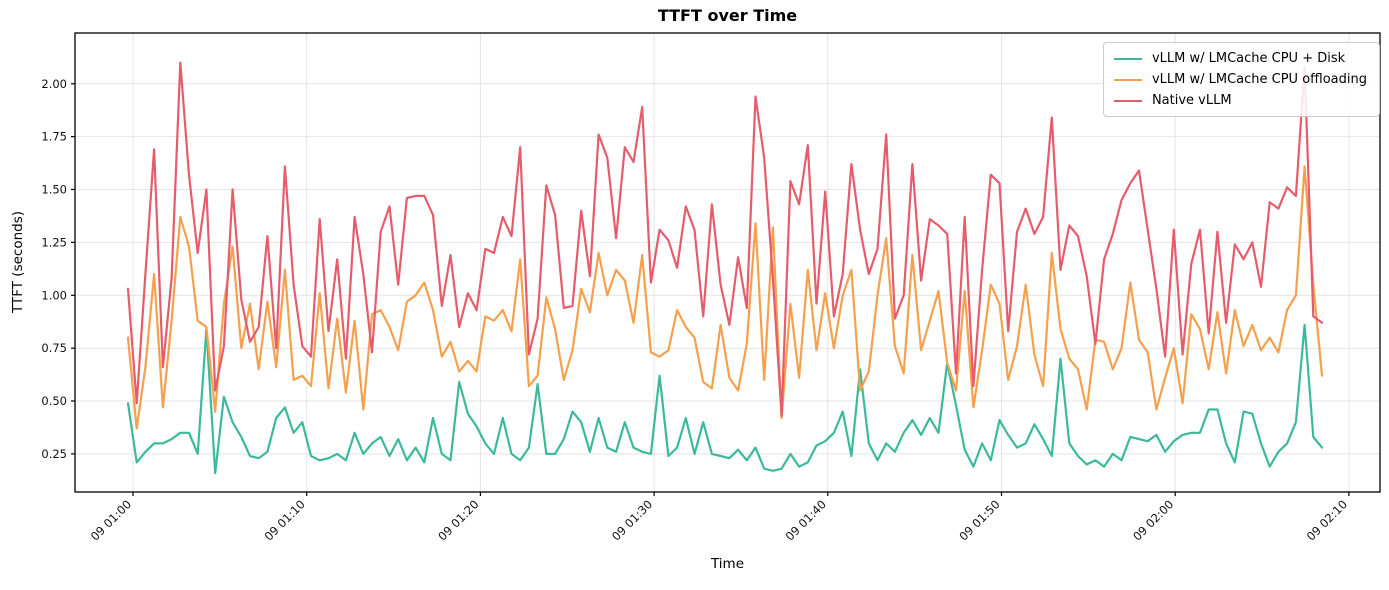 The height and width of the screenshot is (590, 1389). I want to click on x-tick-label: 09 01:20, so click(458, 520).